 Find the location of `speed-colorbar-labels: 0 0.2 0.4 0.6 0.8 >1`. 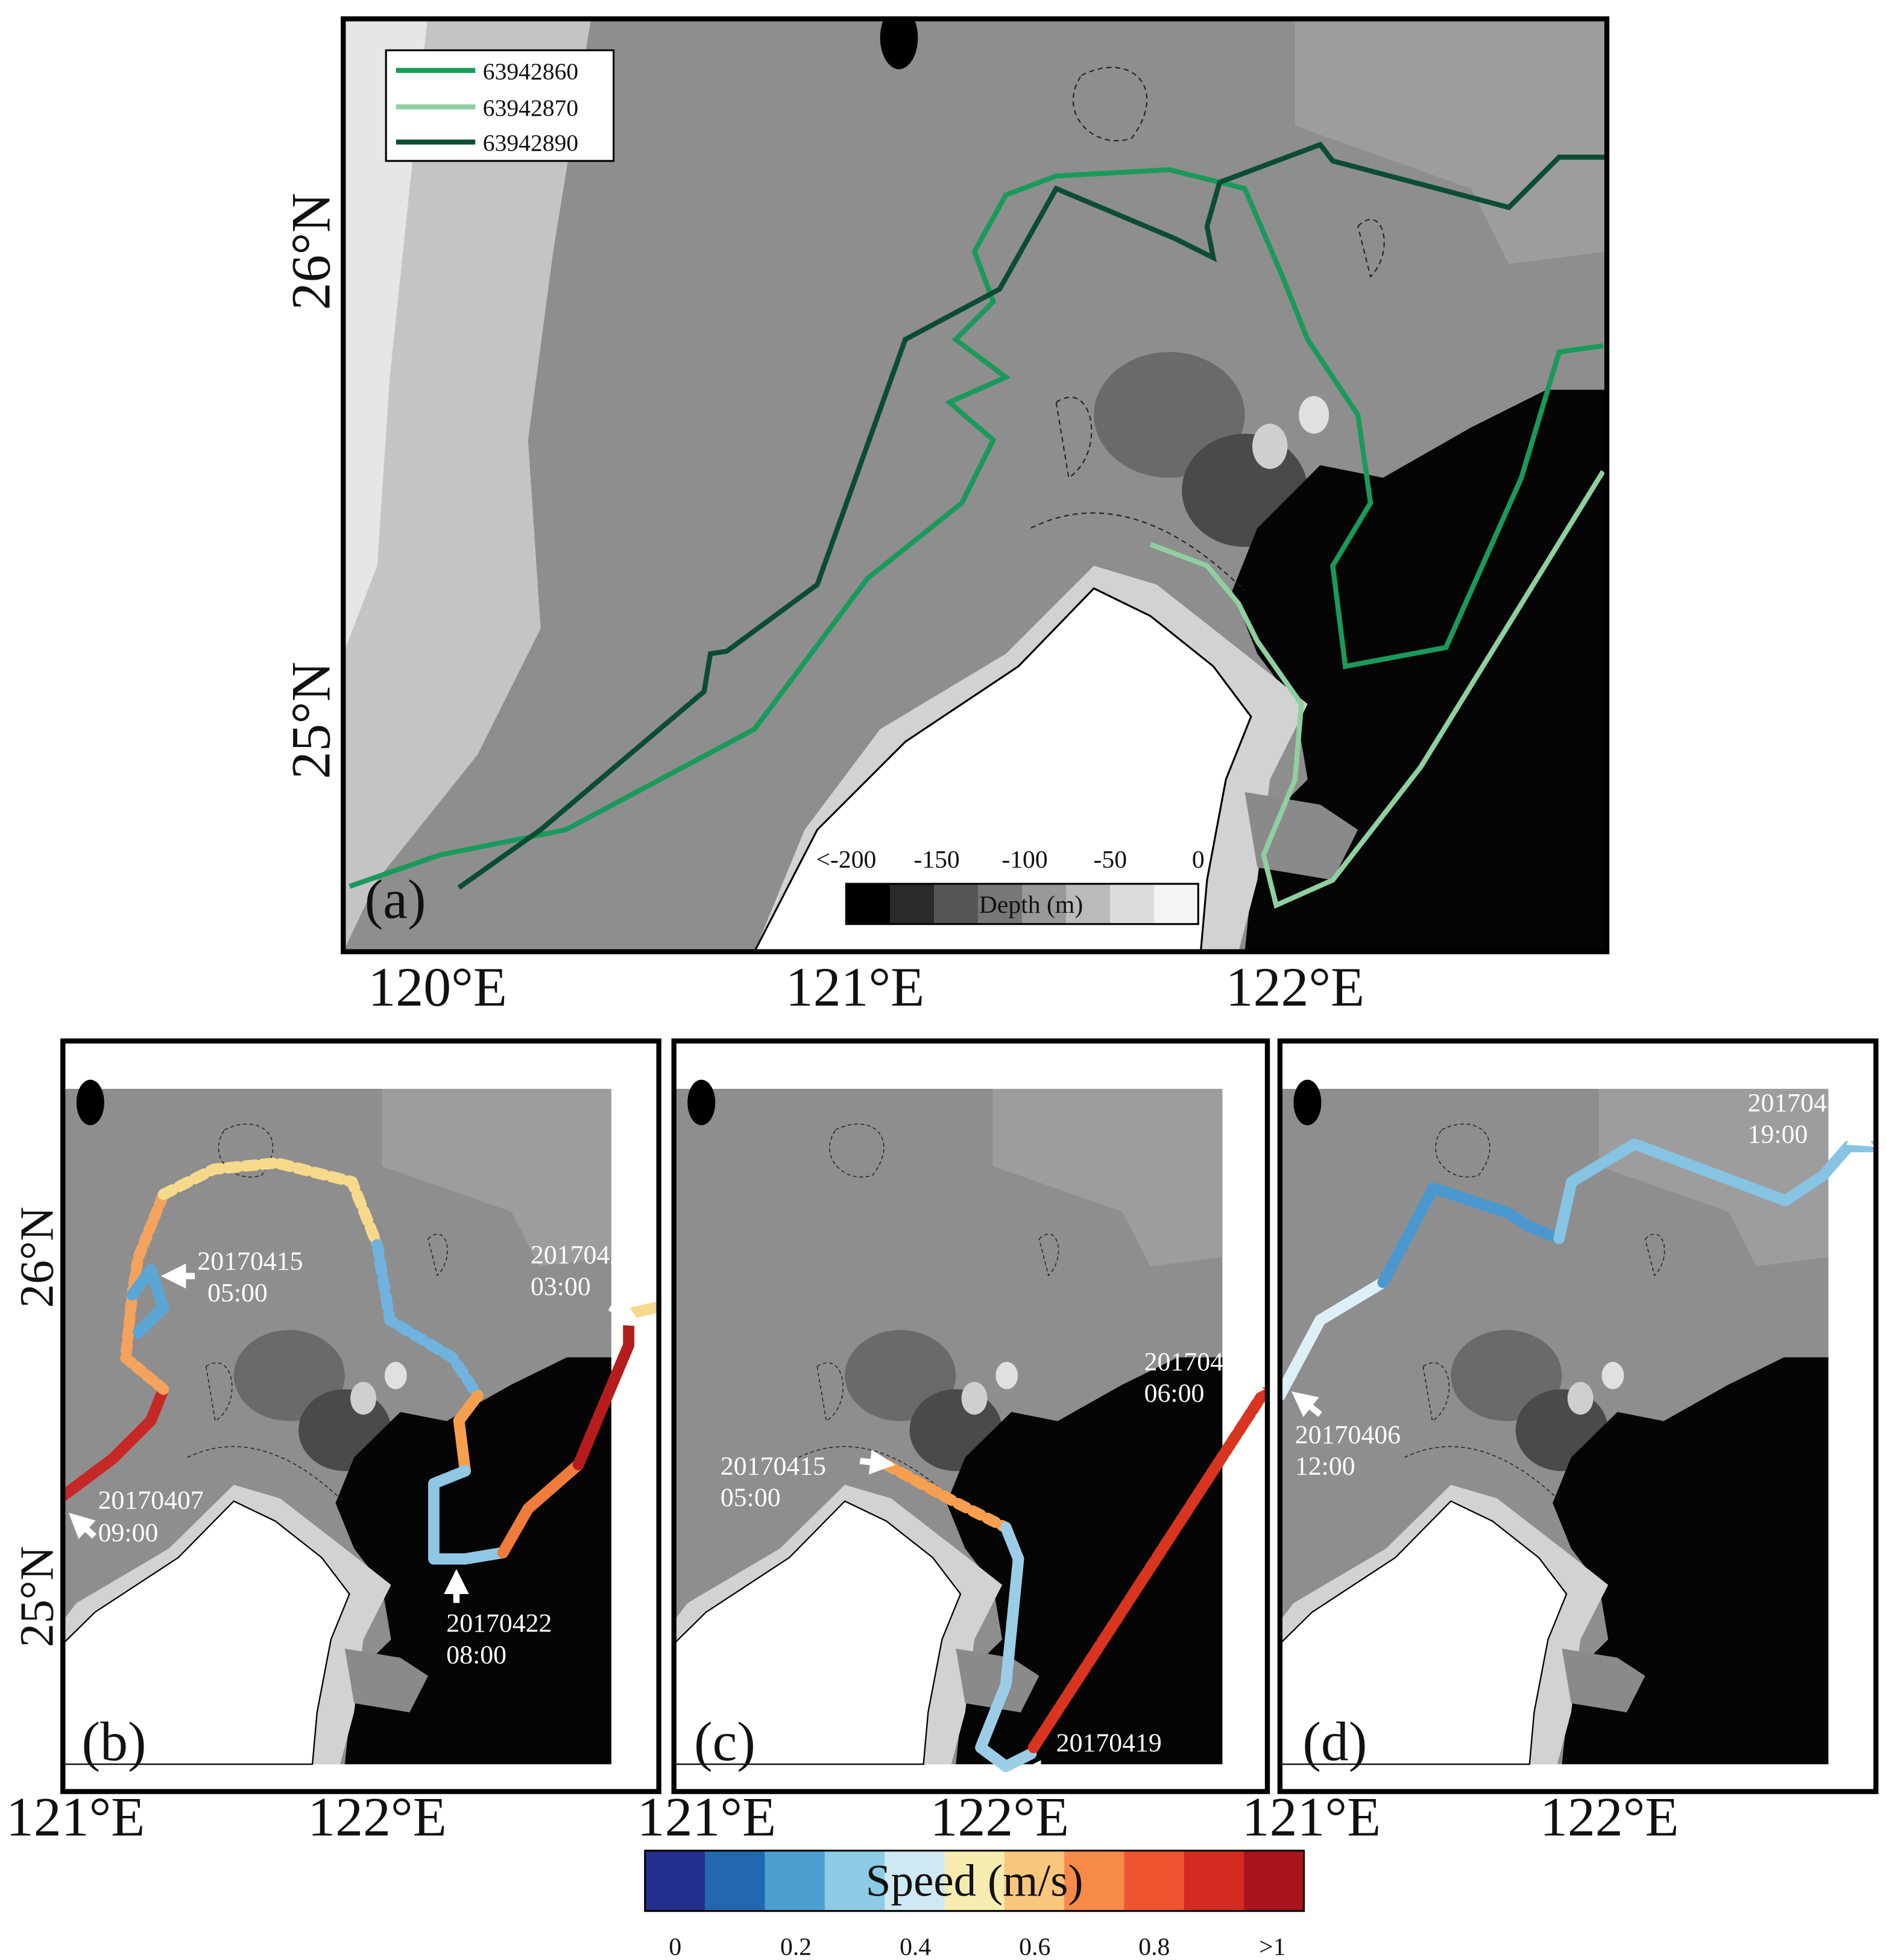

speed-colorbar-labels: 0 0.2 0.4 0.6 0.8 >1 is located at coordinates (977, 1947).